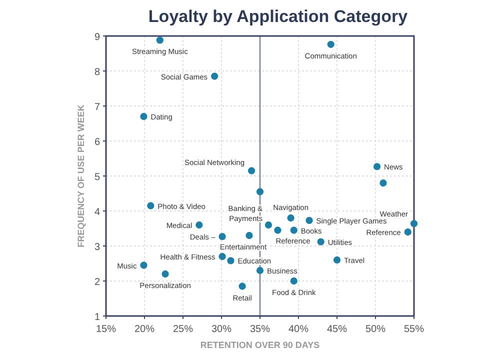 The width and height of the screenshot is (500, 362). What do you see at coordinates (81, 176) in the screenshot?
I see `y-axis-title: FREQUENCY OF USE PER WEEK` at bounding box center [81, 176].